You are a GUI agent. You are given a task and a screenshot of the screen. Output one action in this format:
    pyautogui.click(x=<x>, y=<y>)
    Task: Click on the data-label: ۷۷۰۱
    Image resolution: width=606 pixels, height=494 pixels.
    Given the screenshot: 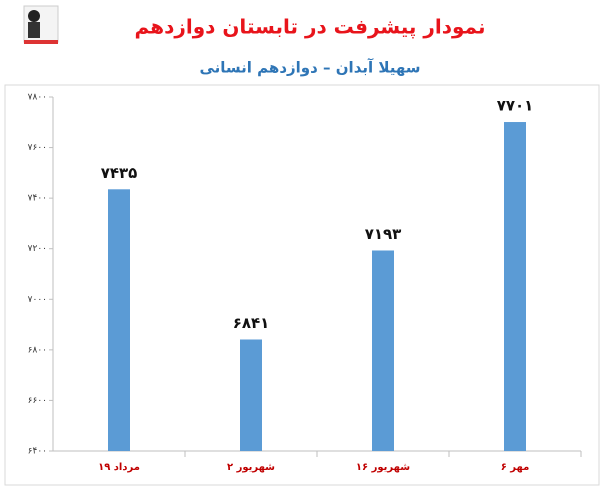 What is the action you would take?
    pyautogui.click(x=515, y=106)
    